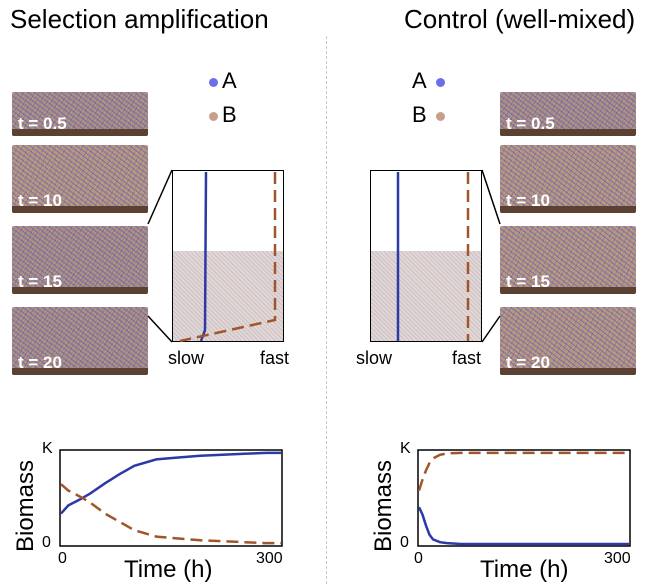 The image size is (646, 586). I want to click on snapshot-right-t20: t = 20, so click(568, 341).